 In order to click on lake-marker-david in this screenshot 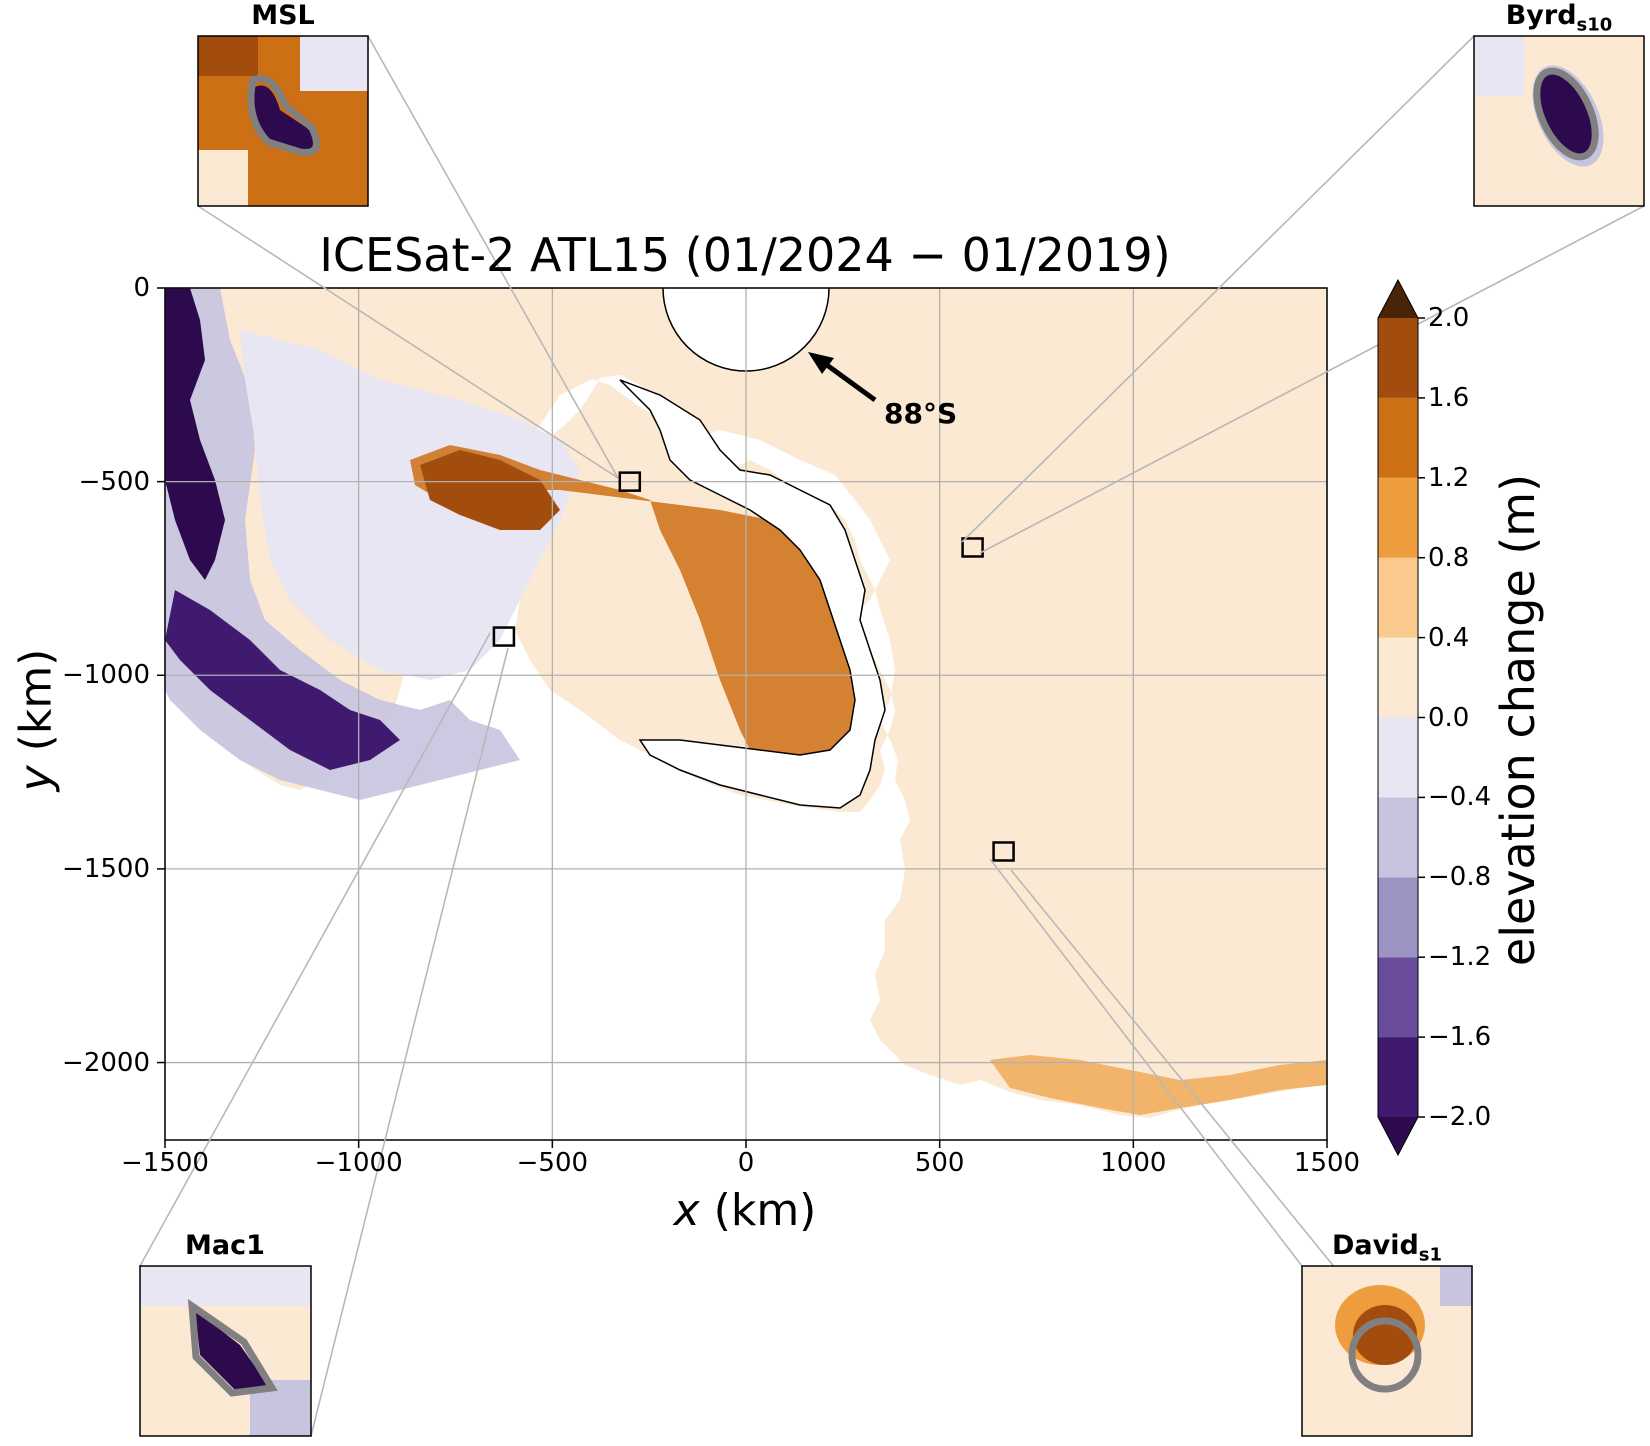, I will do `click(1003, 851)`.